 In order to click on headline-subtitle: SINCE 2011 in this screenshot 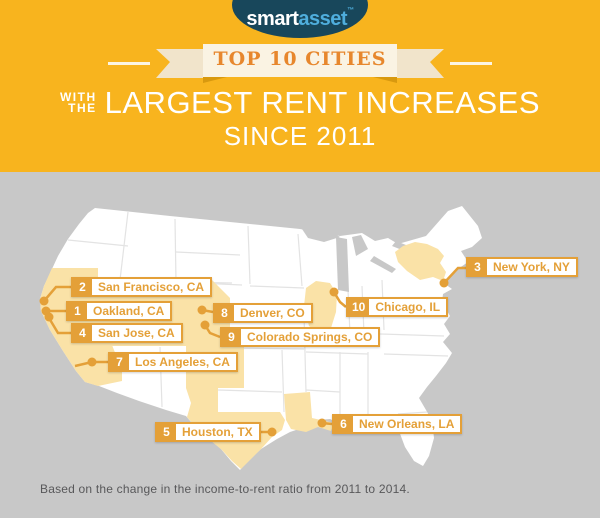, I will do `click(300, 136)`.